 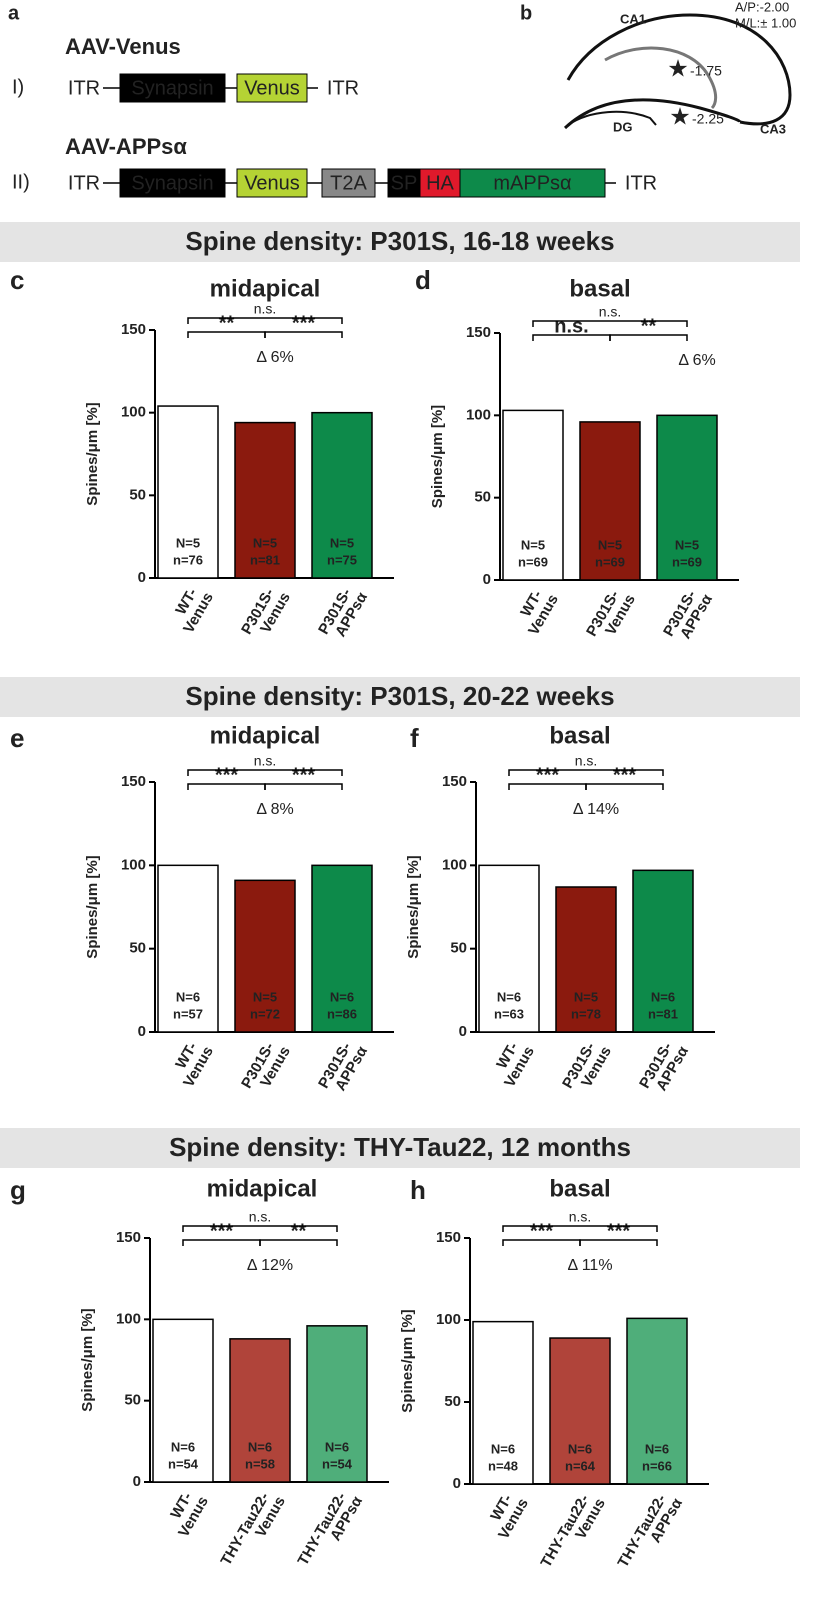 What do you see at coordinates (649, 326) in the screenshot?
I see `significance-label: **` at bounding box center [649, 326].